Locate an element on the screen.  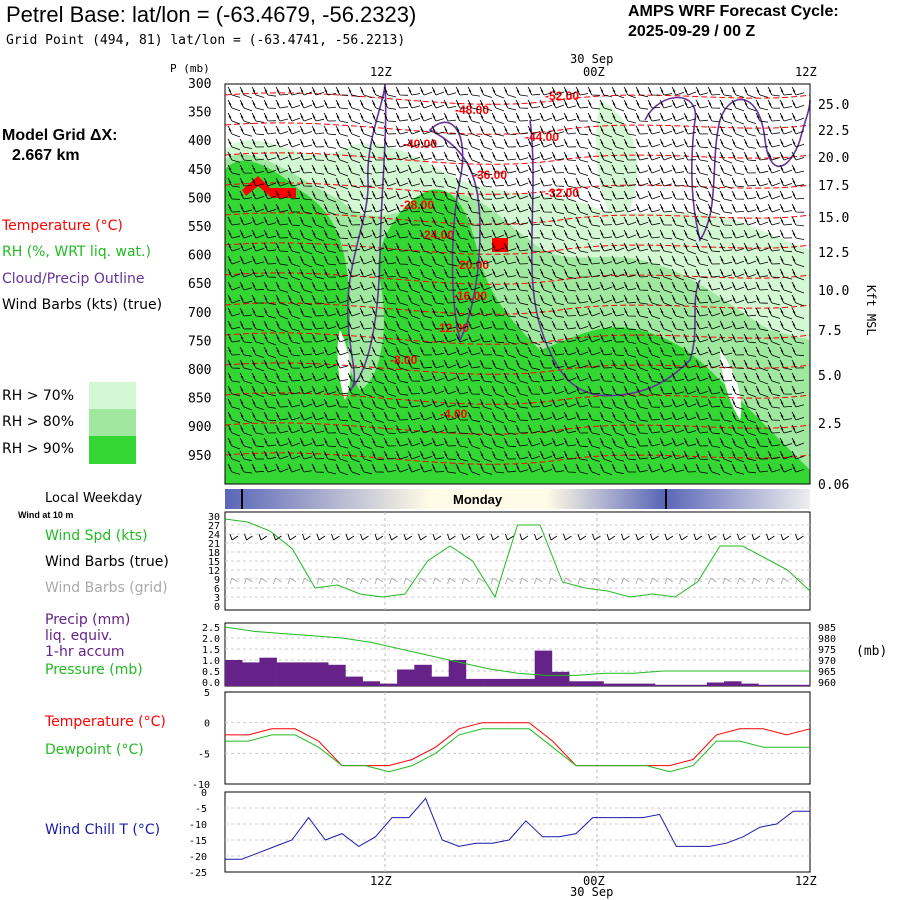
windchill-line is located at coordinates (517, 828).